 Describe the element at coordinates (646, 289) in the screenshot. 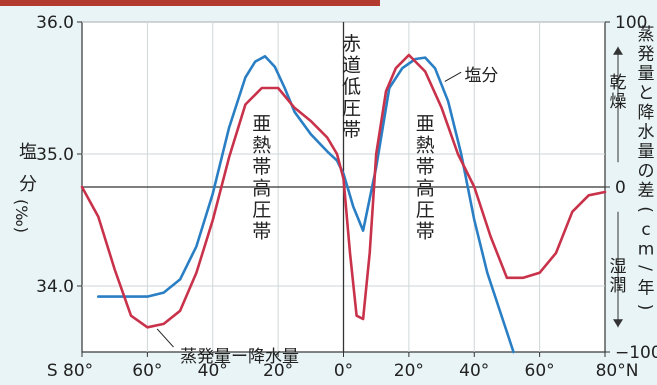

I see `y-right-axis-title-char: 年` at that location.